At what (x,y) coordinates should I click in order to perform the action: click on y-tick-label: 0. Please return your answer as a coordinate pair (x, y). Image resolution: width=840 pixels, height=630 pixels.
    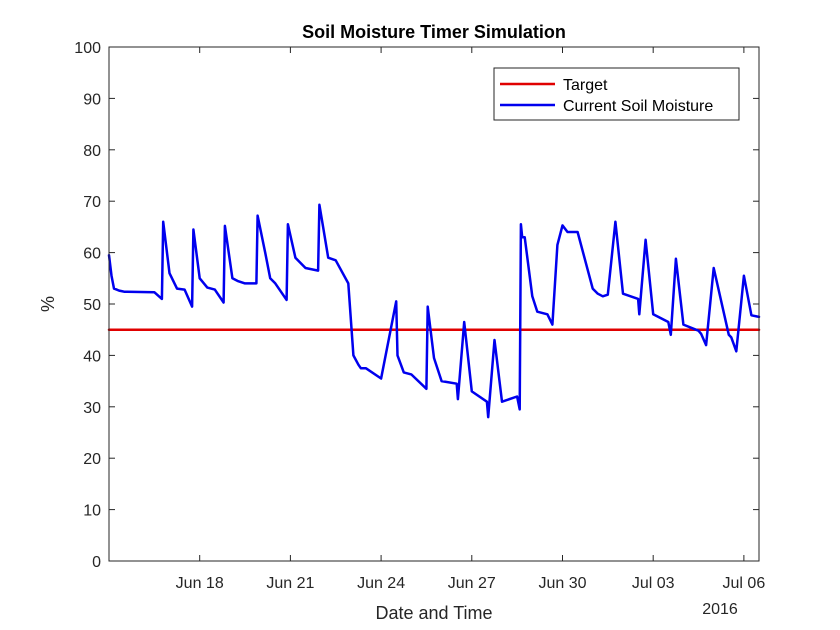
    Looking at the image, I should click on (96, 562).